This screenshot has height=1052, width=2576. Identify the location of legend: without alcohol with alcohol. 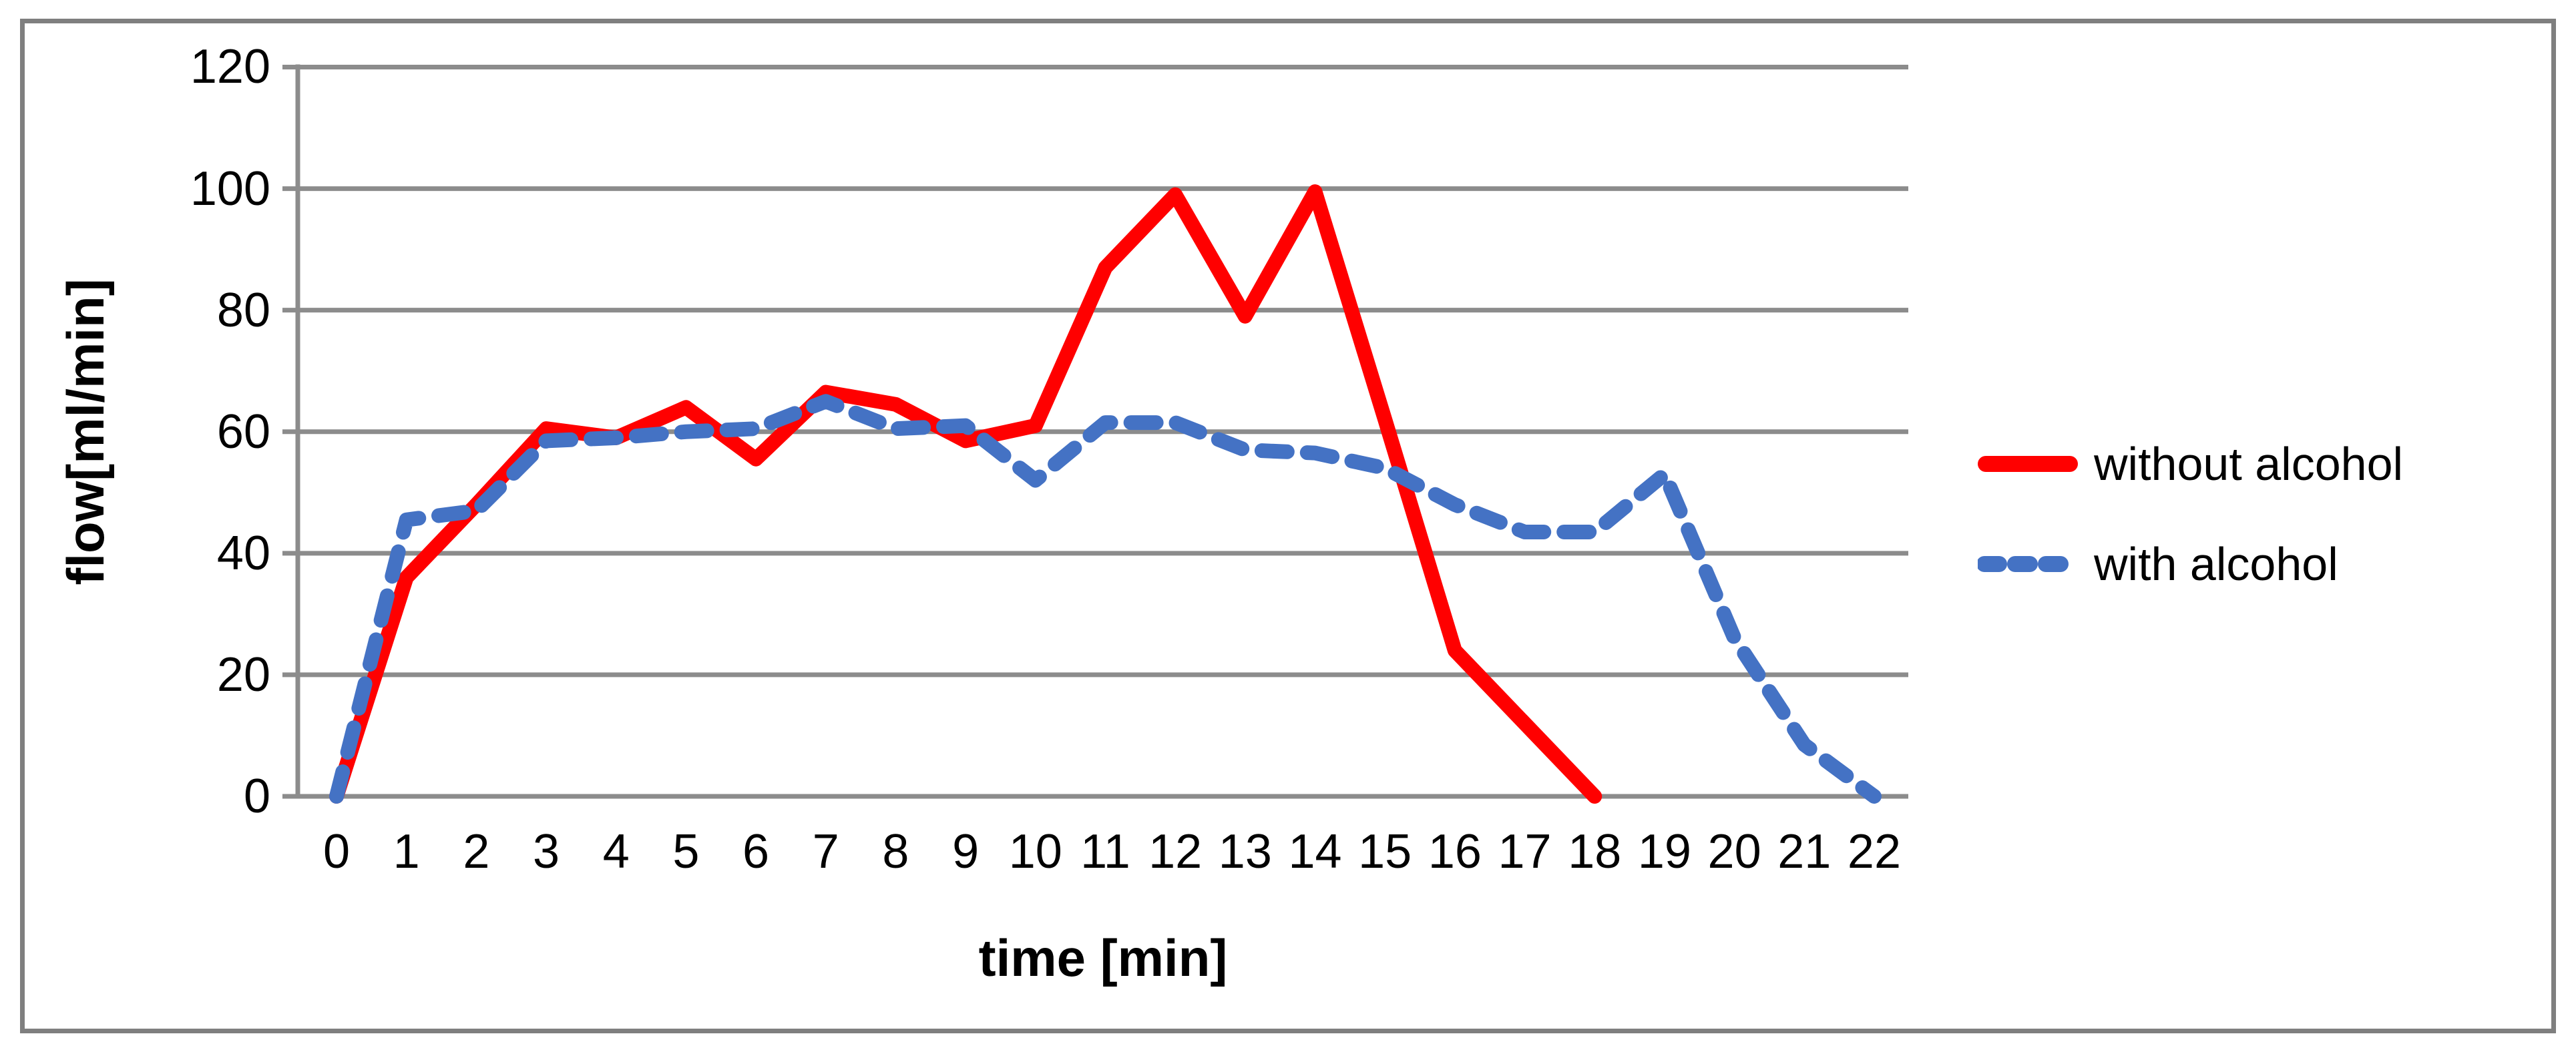
(2190, 527).